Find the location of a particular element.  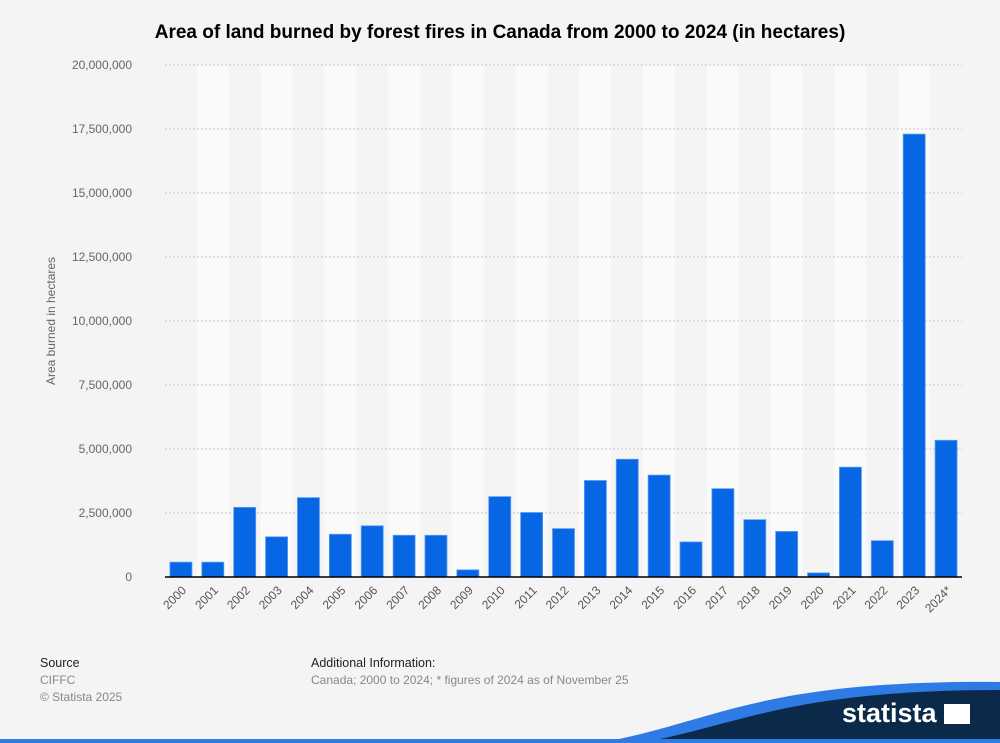

statista-logo: statista is located at coordinates (906, 713).